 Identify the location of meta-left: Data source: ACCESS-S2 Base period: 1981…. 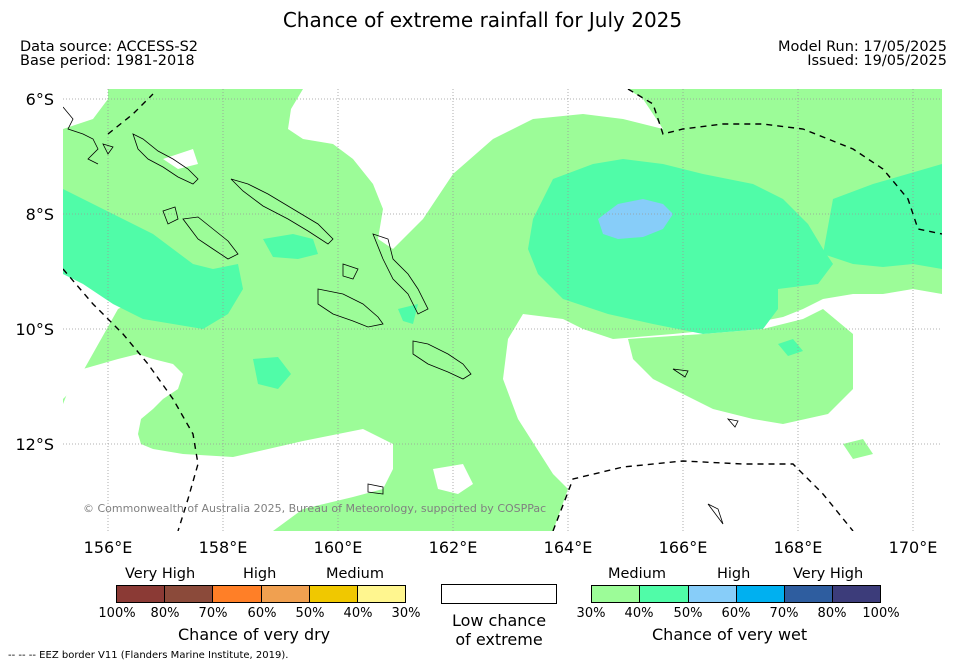
(109, 54).